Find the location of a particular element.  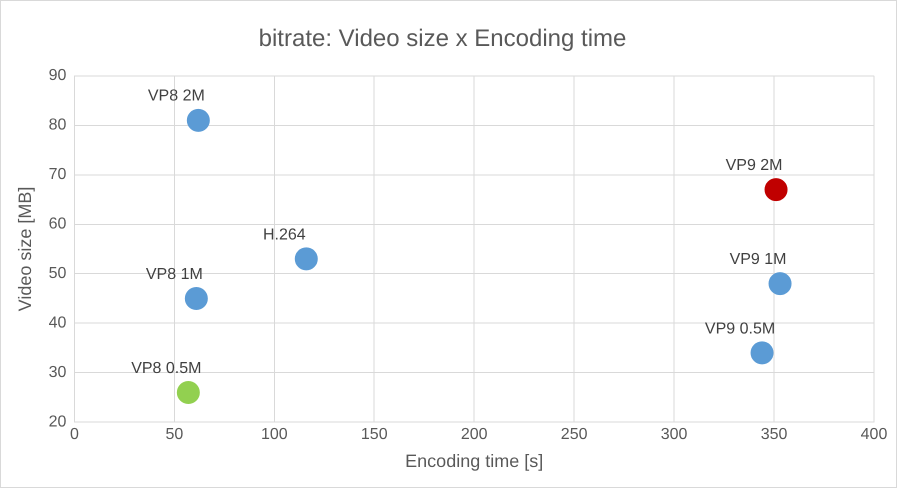

annotation: VP9 1M is located at coordinates (758, 259).